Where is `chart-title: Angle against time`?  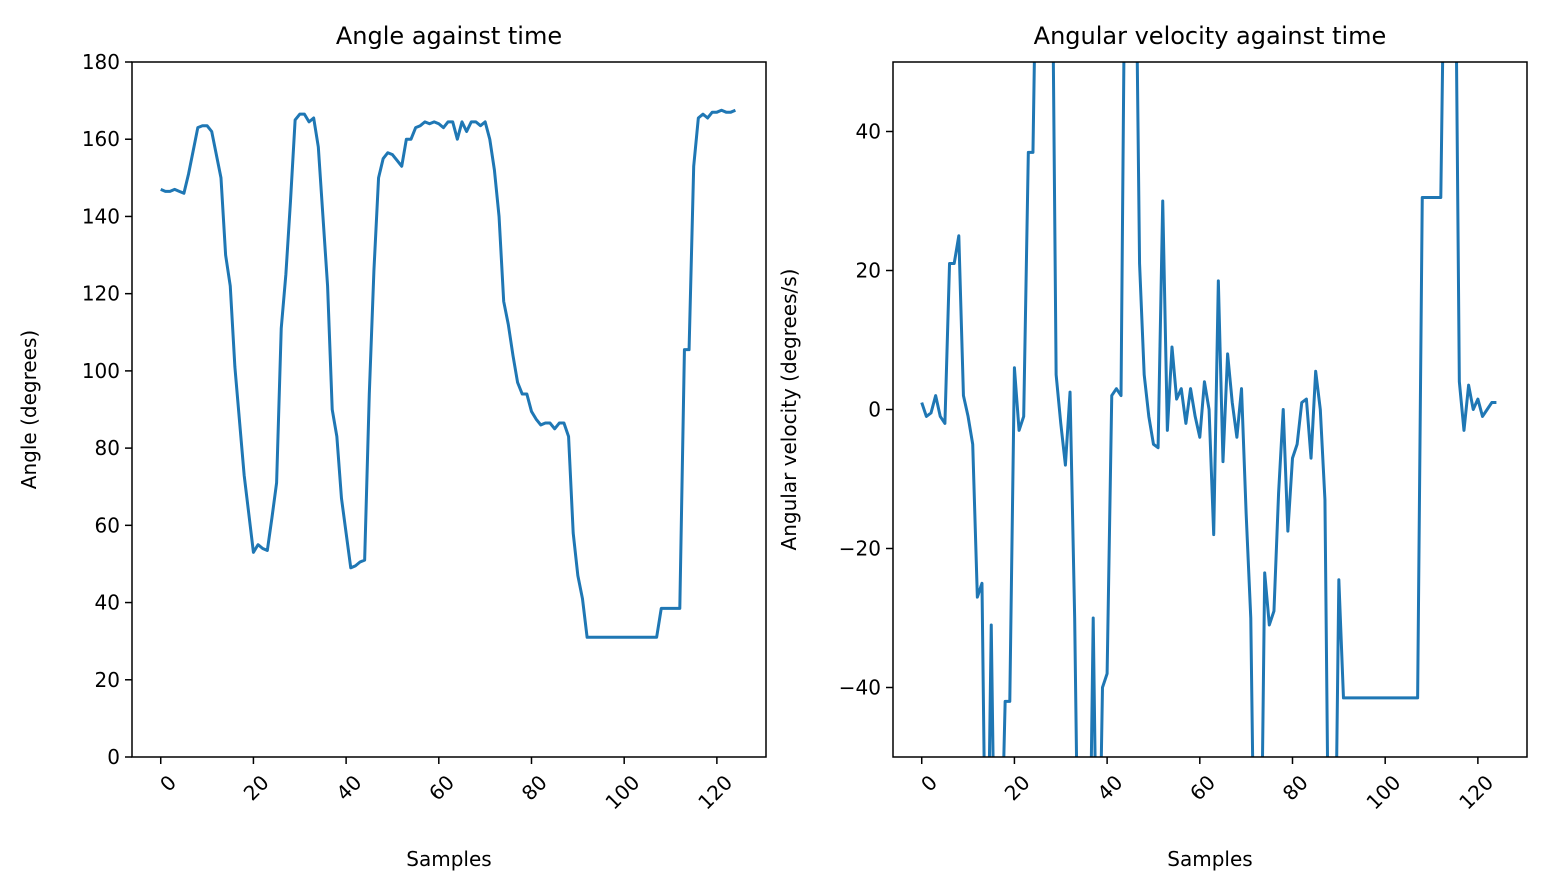
chart-title: Angle against time is located at coordinates (449, 36).